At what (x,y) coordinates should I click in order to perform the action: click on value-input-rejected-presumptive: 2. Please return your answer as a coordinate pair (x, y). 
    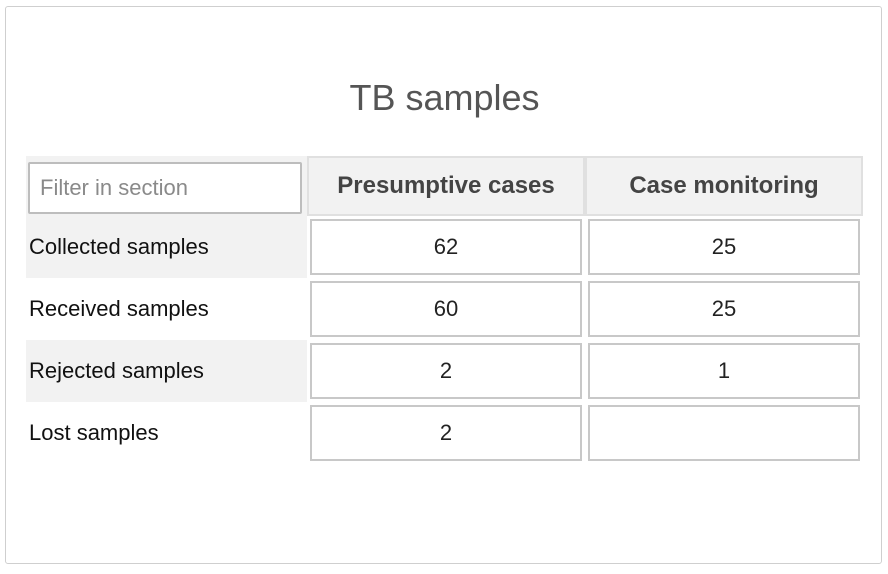
    Looking at the image, I should click on (446, 371).